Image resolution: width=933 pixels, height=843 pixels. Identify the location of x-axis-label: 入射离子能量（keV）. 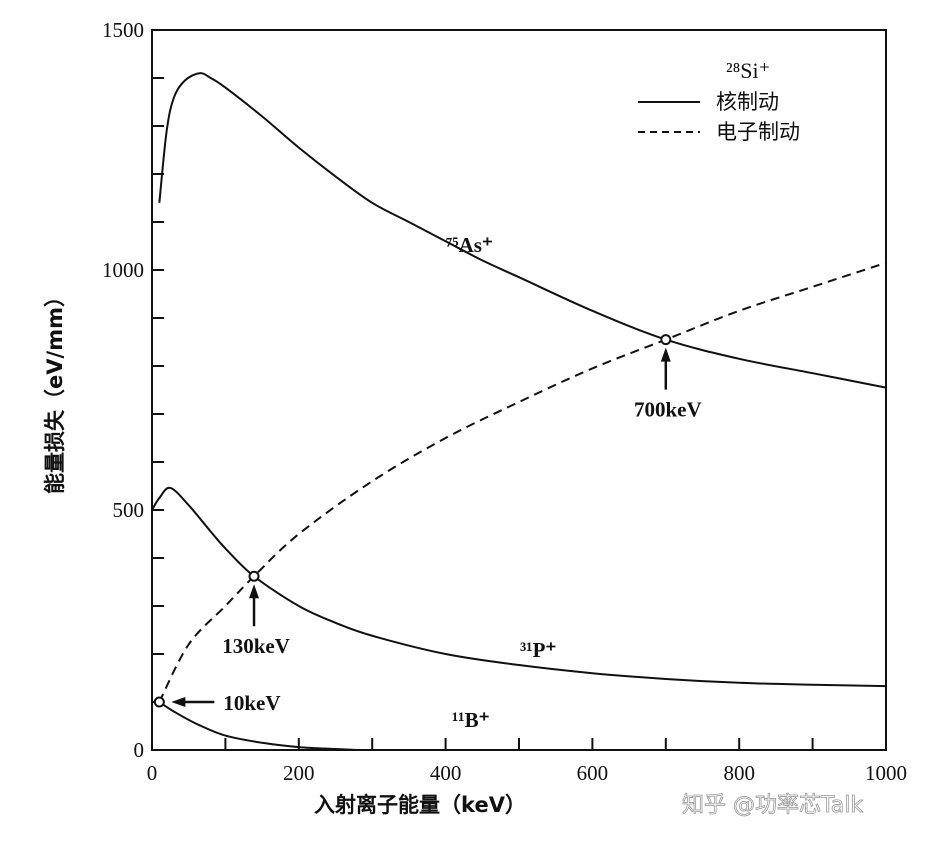
(420, 805).